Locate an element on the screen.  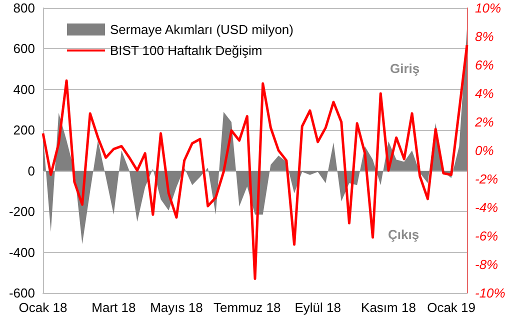
y-tick-label: -200 is located at coordinates (21, 212).